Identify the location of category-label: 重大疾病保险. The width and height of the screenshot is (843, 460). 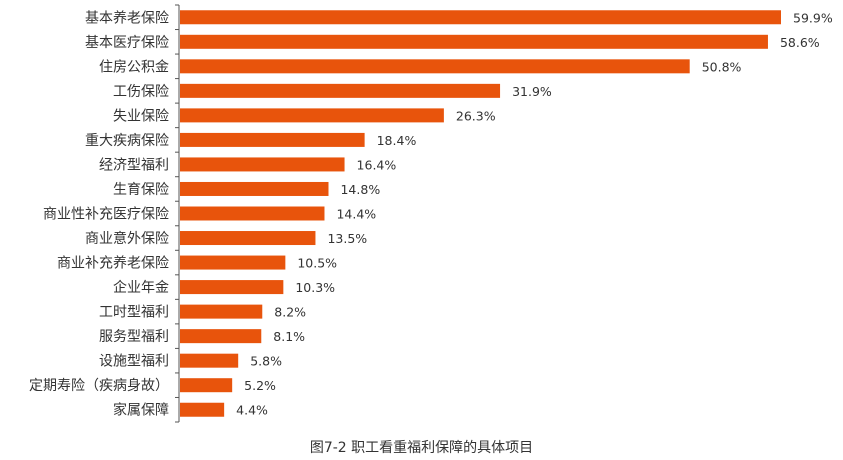
(127, 141).